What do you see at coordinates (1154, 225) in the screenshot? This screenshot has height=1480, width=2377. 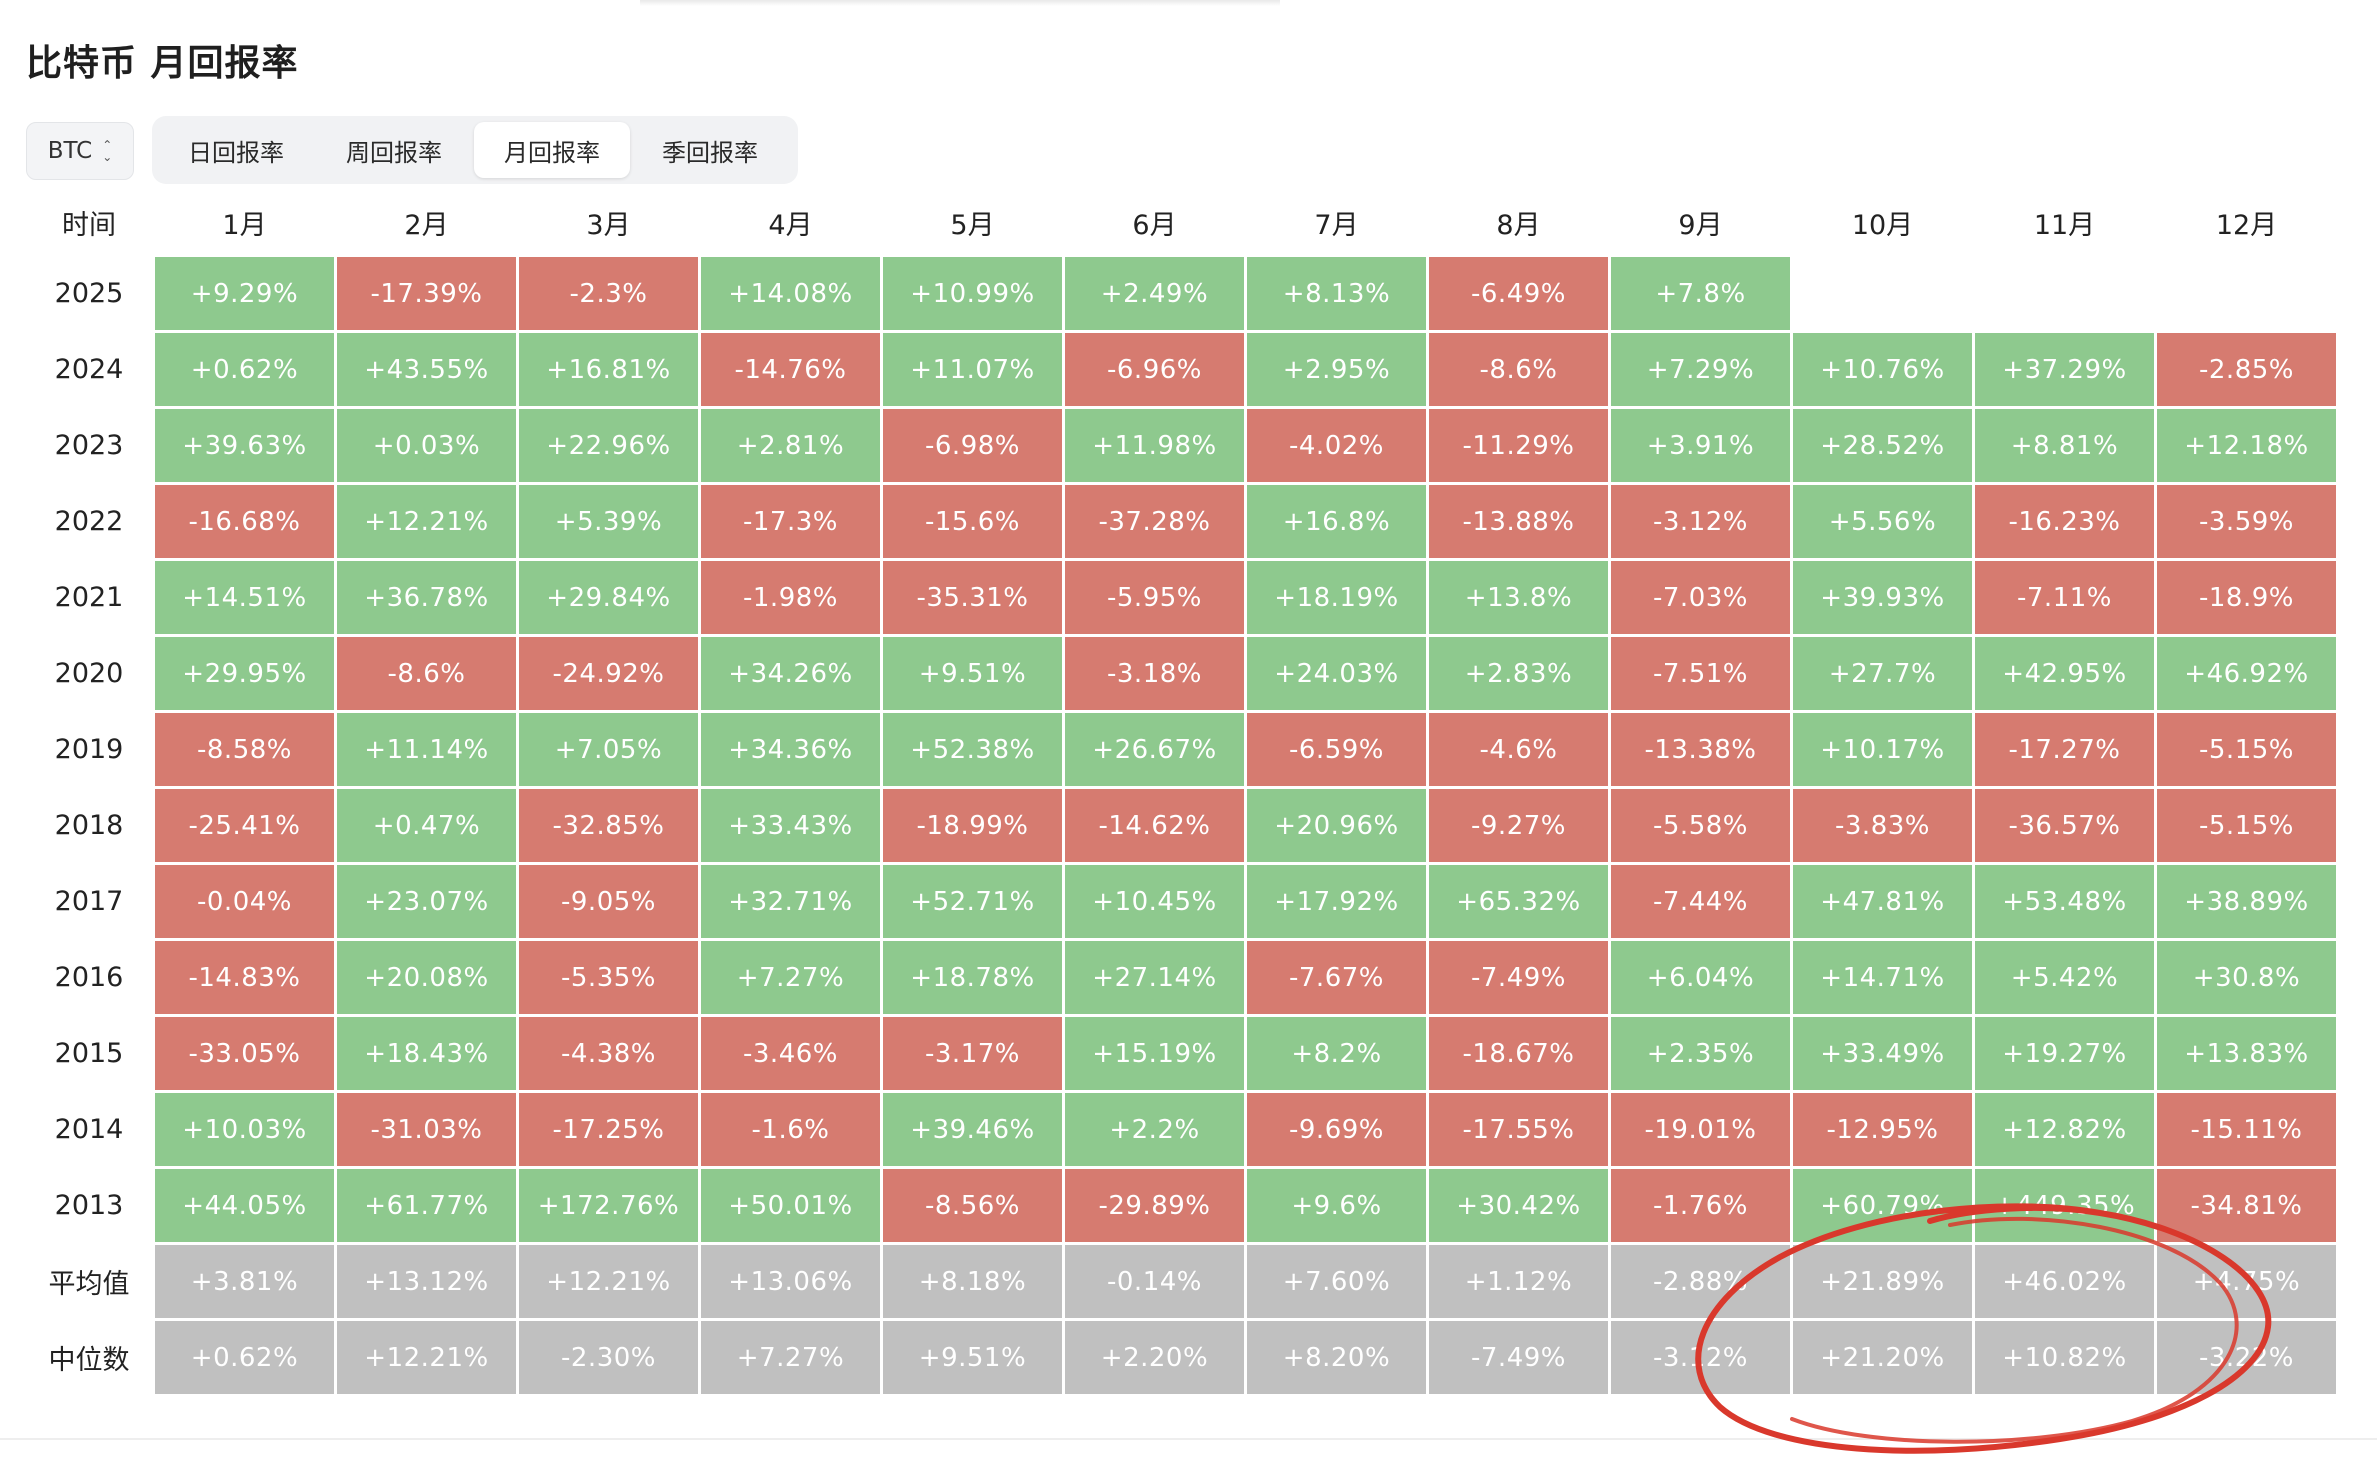 I see `column-header-month: 6月` at bounding box center [1154, 225].